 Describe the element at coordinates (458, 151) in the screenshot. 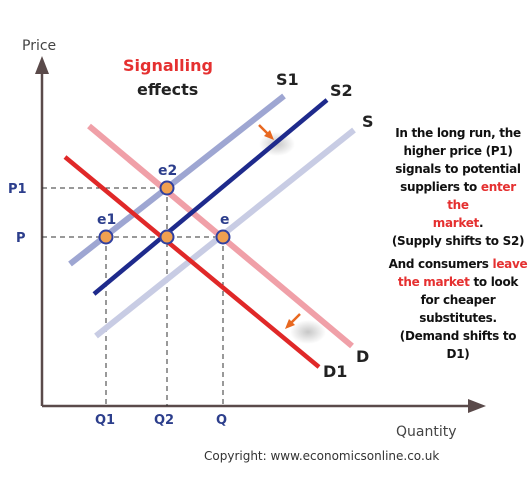

I see `note1-line2: higher price (P1)` at that location.